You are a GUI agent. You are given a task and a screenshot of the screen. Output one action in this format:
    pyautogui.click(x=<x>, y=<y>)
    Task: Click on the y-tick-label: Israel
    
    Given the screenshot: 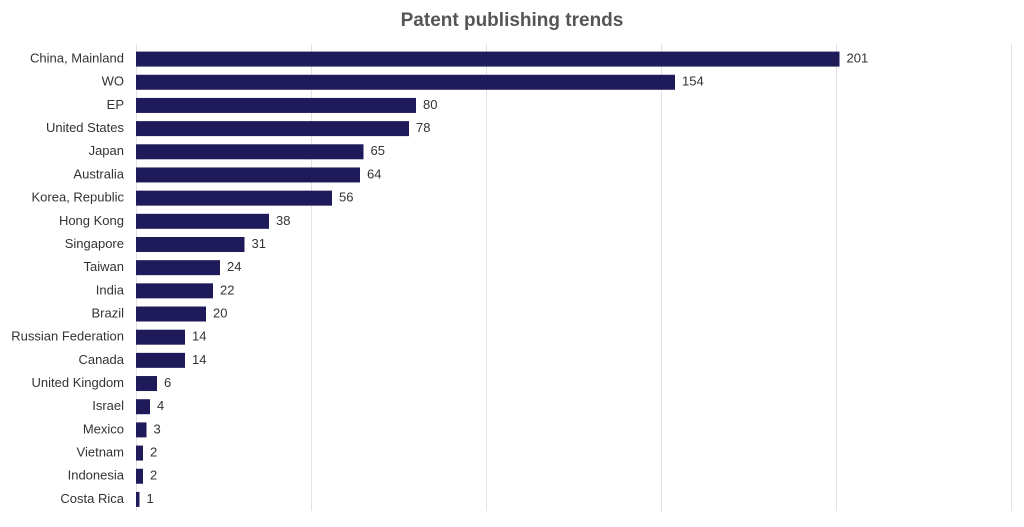 What is the action you would take?
    pyautogui.click(x=108, y=405)
    